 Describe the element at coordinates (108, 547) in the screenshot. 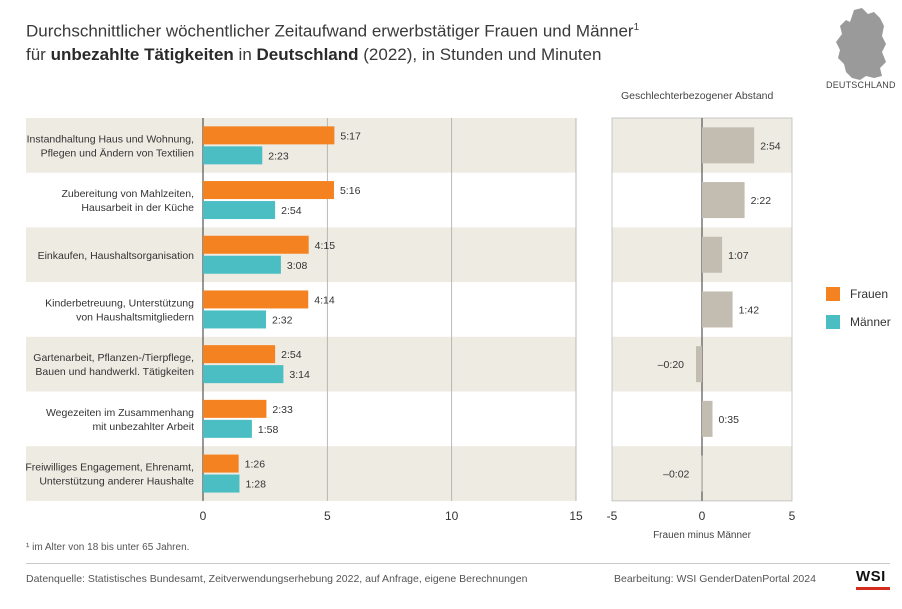

I see `footnote: ¹ im Alter von 18 bis unter 65 Jahren.` at that location.